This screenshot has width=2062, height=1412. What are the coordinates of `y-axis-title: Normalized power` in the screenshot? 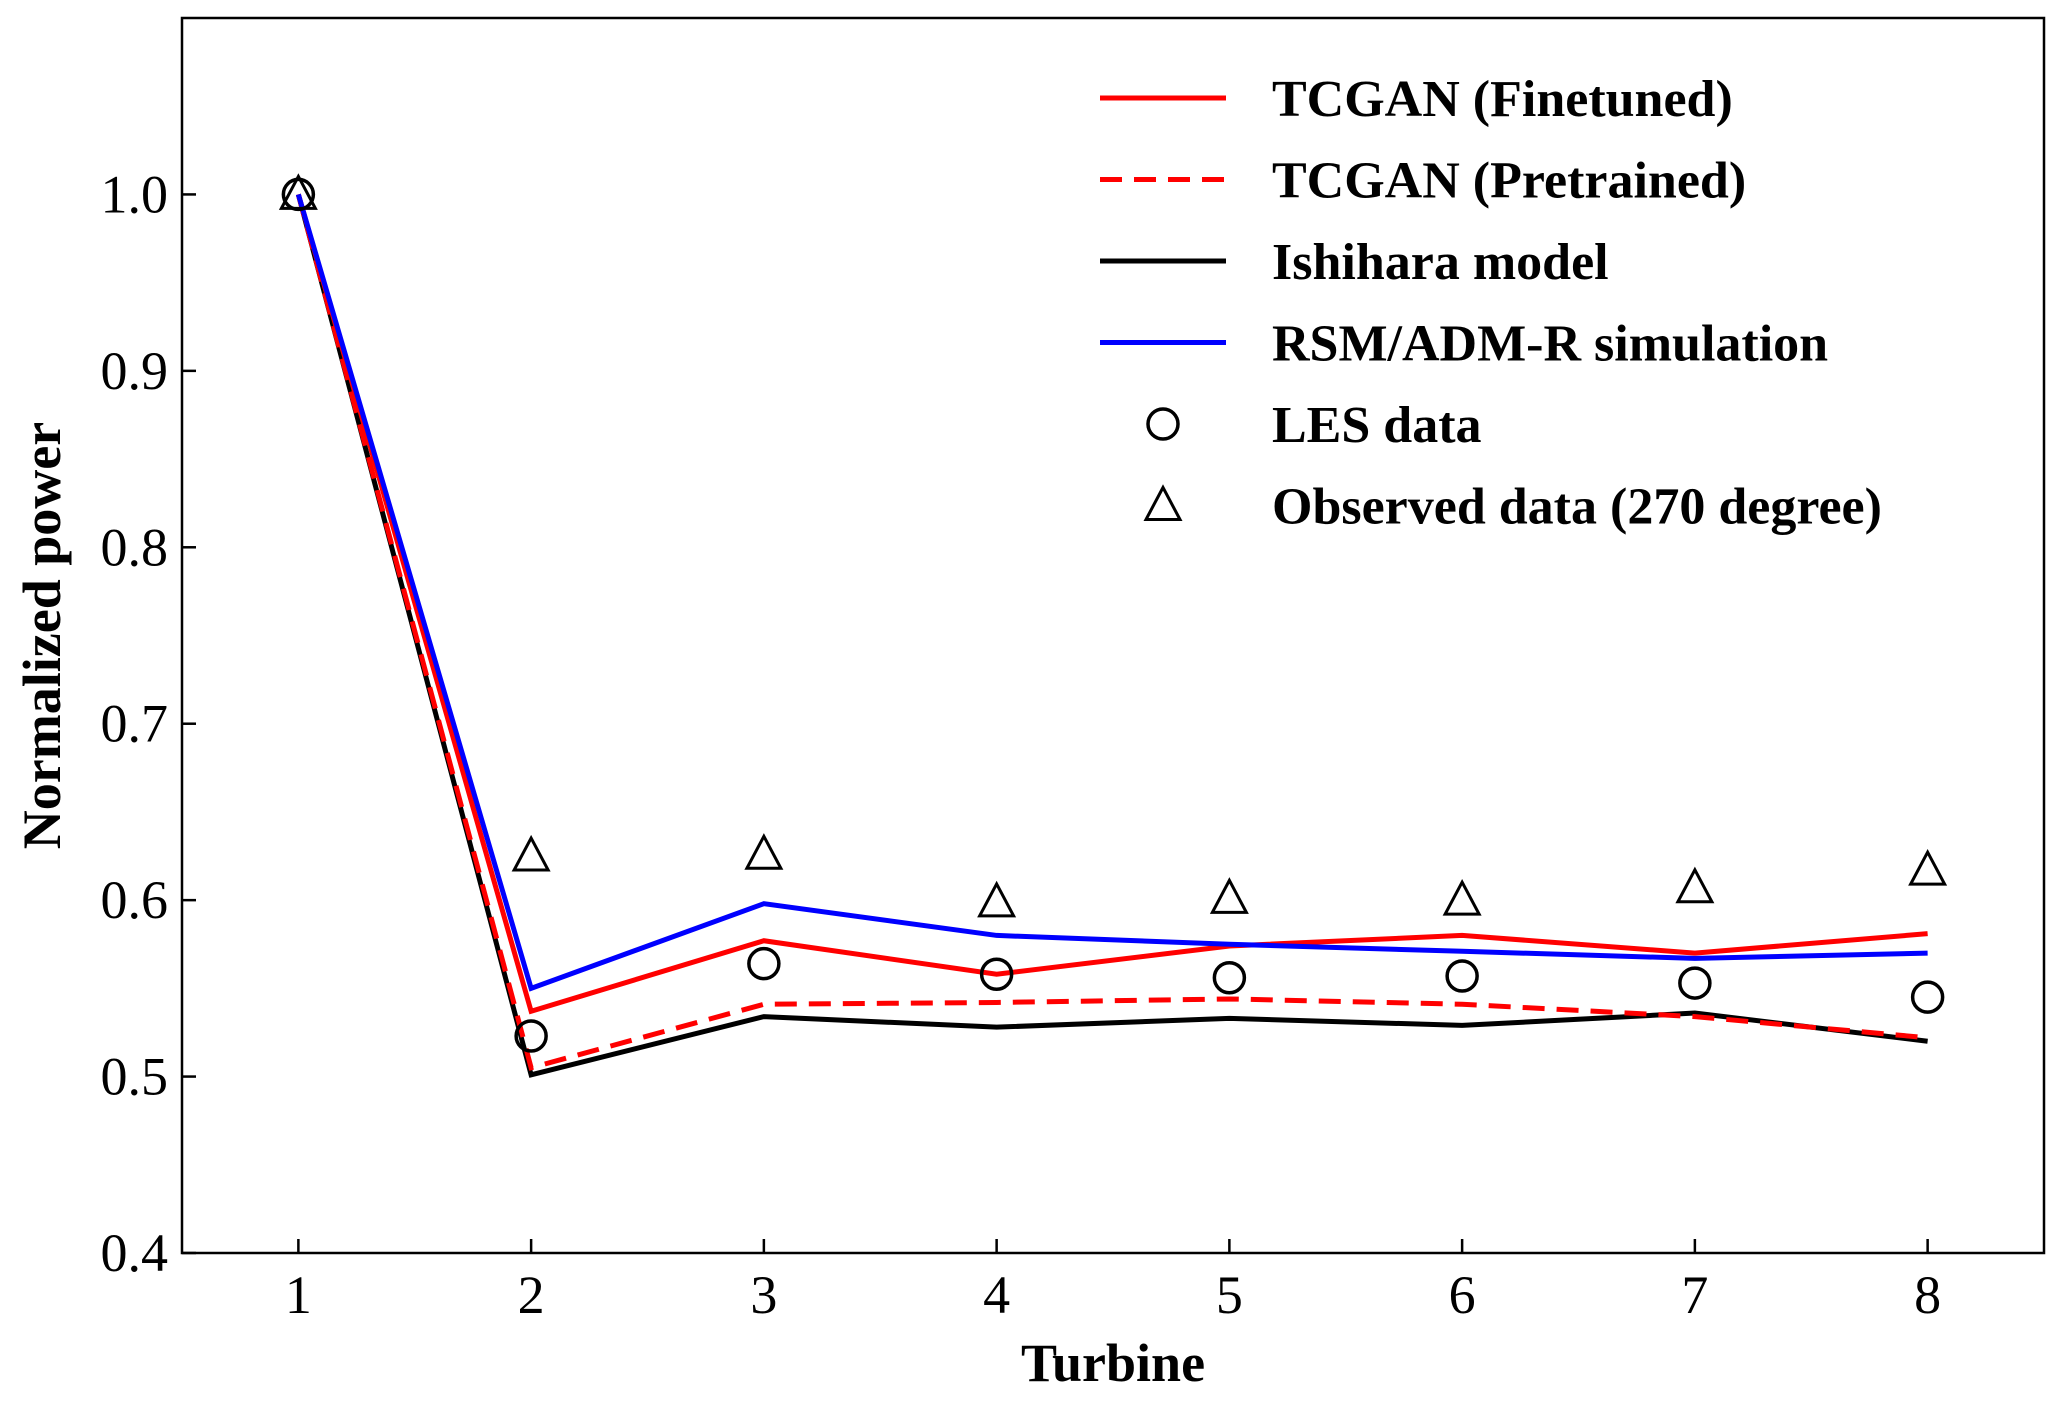 It's located at (42, 635).